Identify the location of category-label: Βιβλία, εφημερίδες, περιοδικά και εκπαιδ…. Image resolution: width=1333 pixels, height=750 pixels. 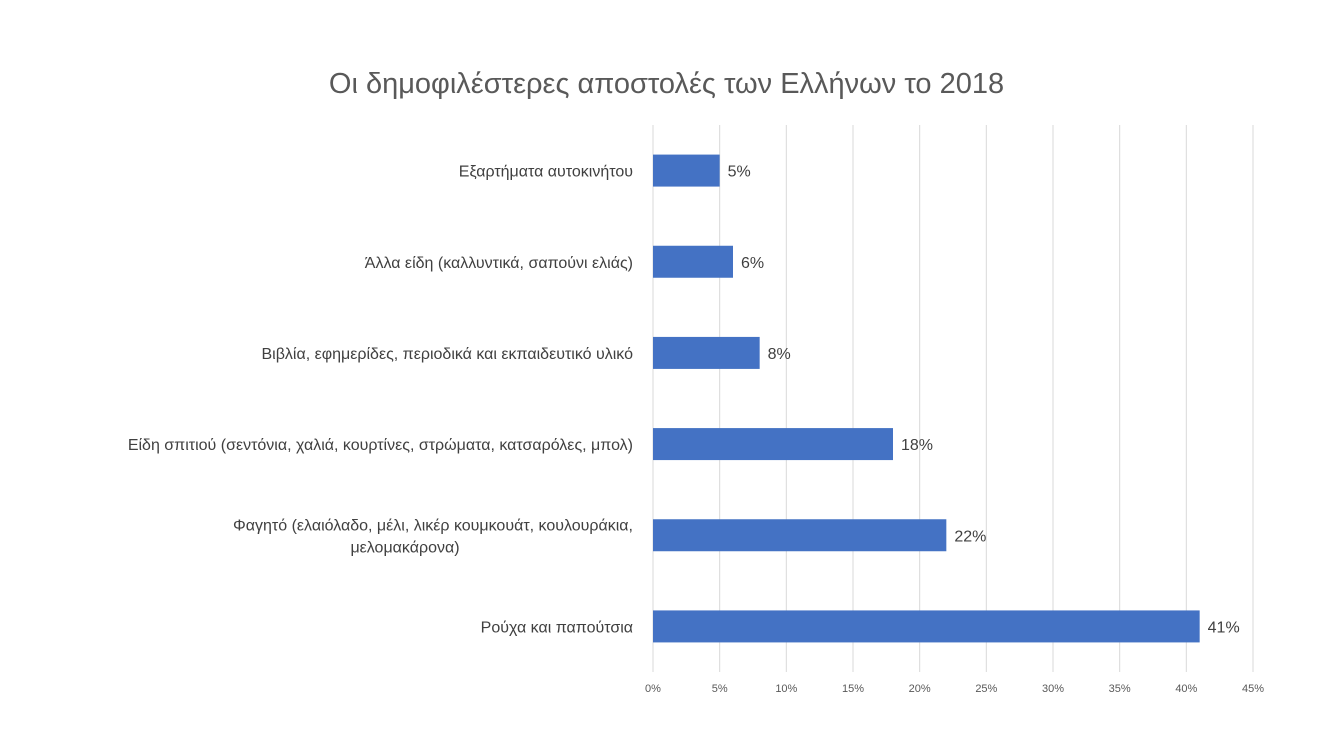
(448, 354).